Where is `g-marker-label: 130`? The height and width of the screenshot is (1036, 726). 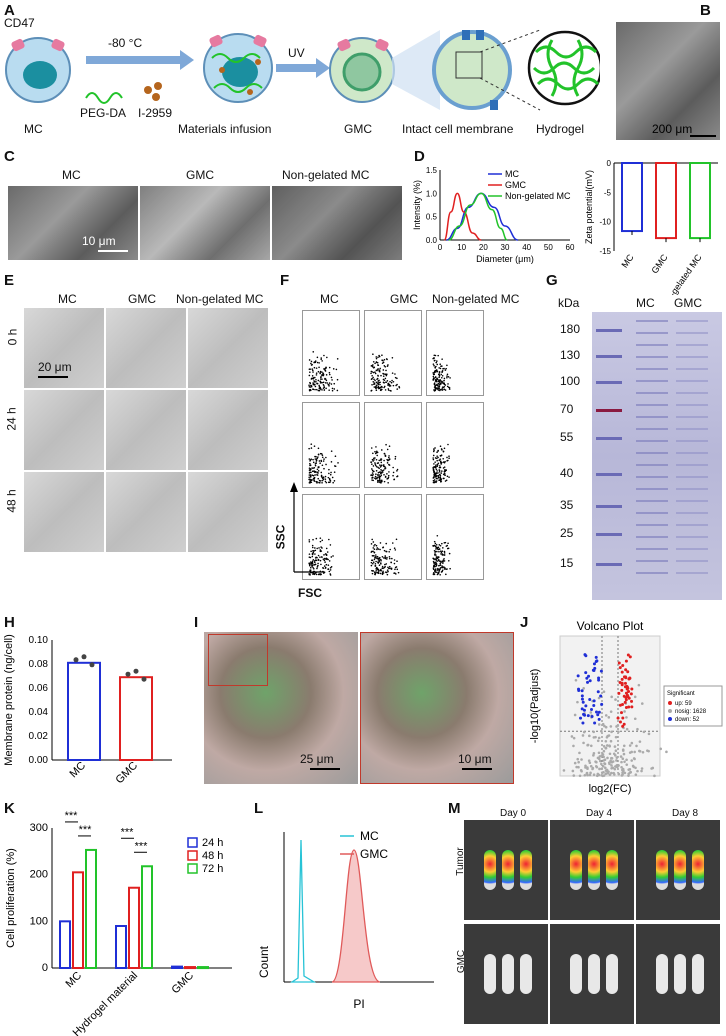
g-marker-label: 130 is located at coordinates (570, 355).